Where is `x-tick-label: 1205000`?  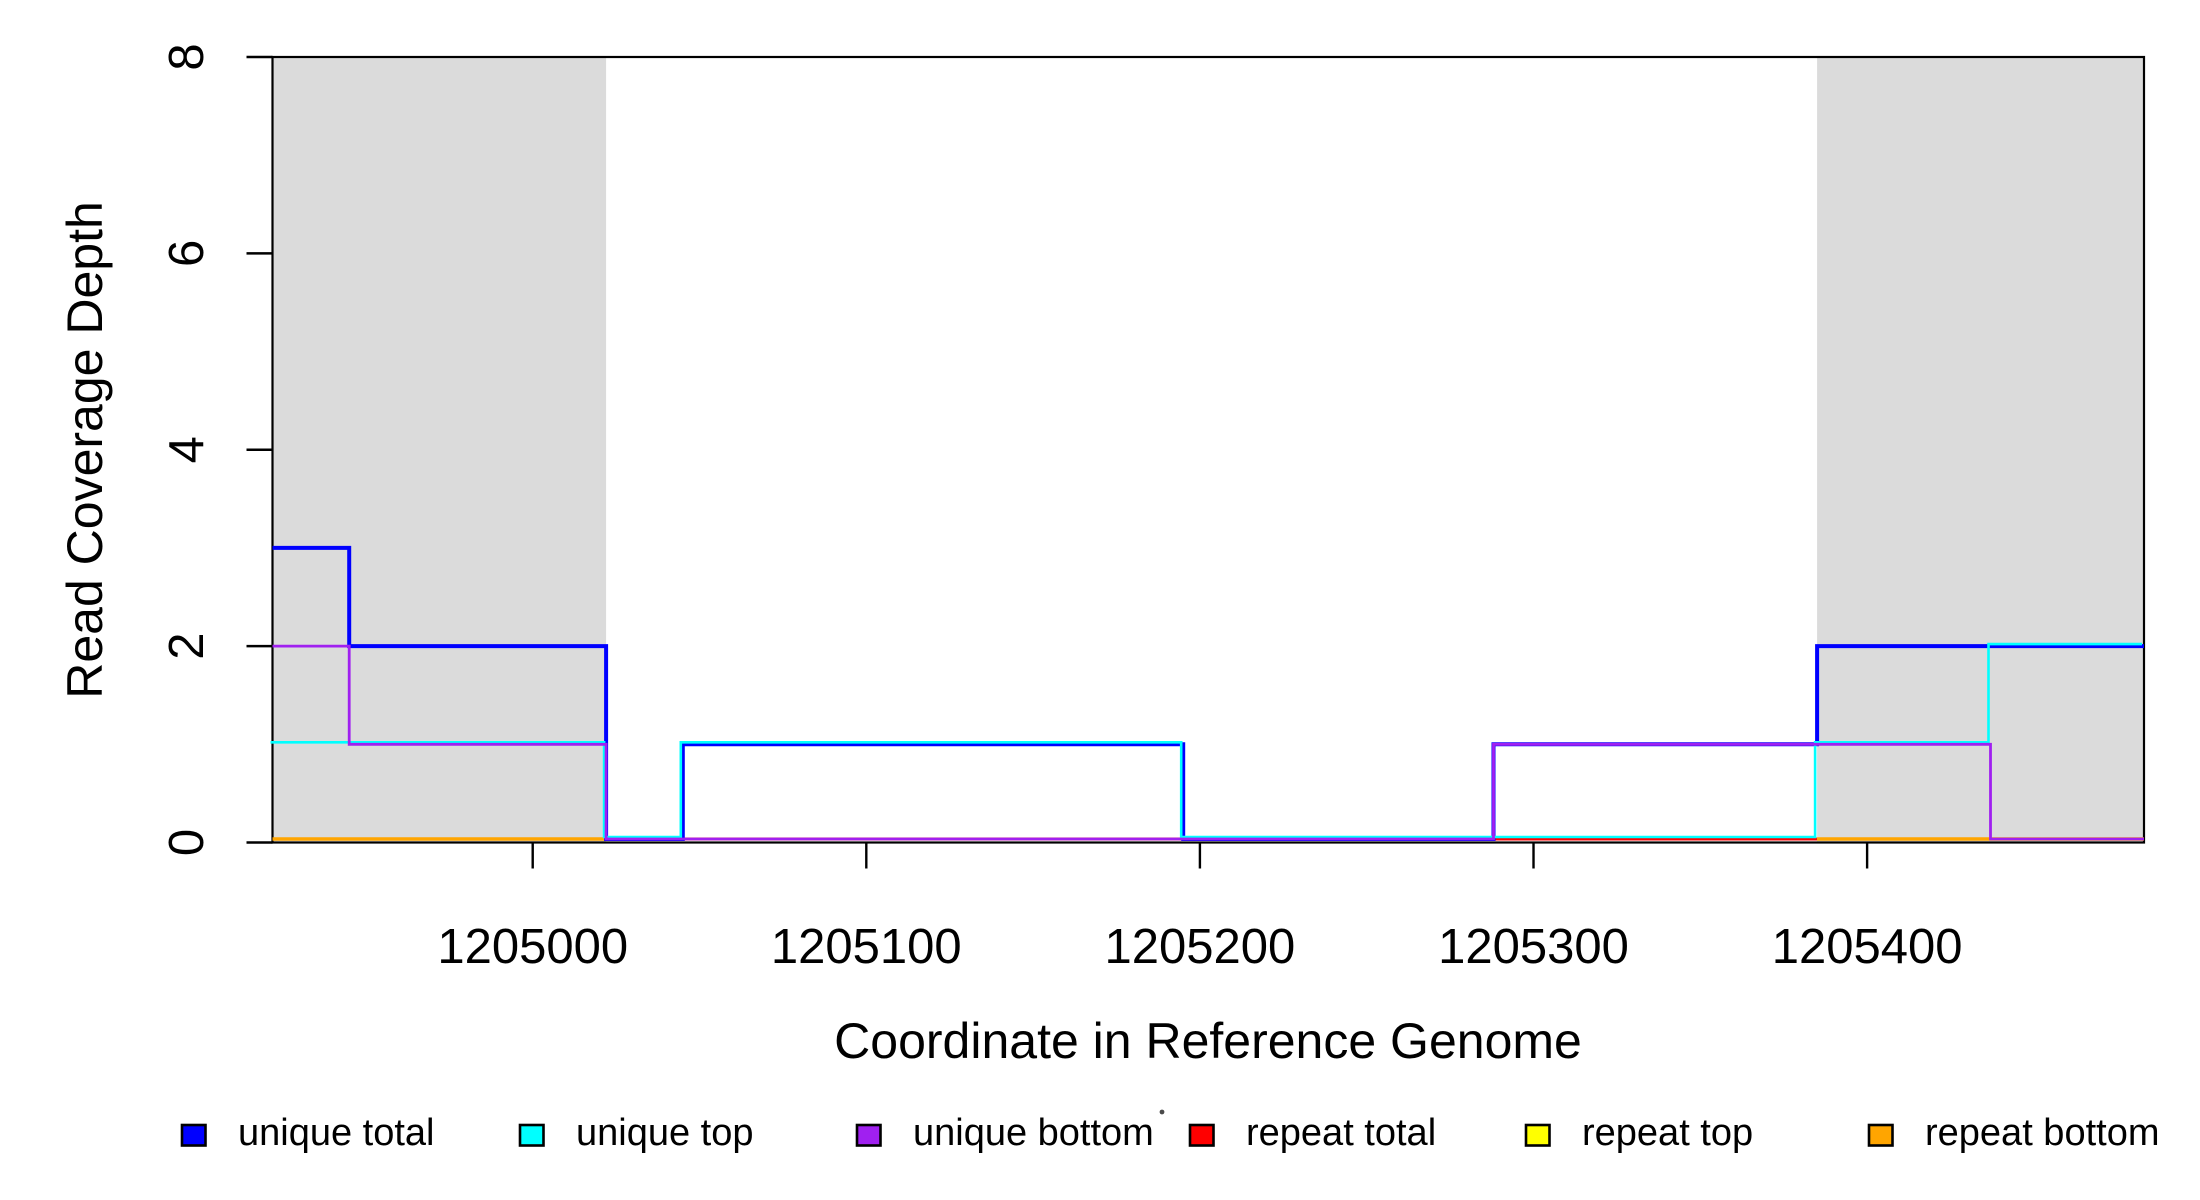 x-tick-label: 1205000 is located at coordinates (532, 947).